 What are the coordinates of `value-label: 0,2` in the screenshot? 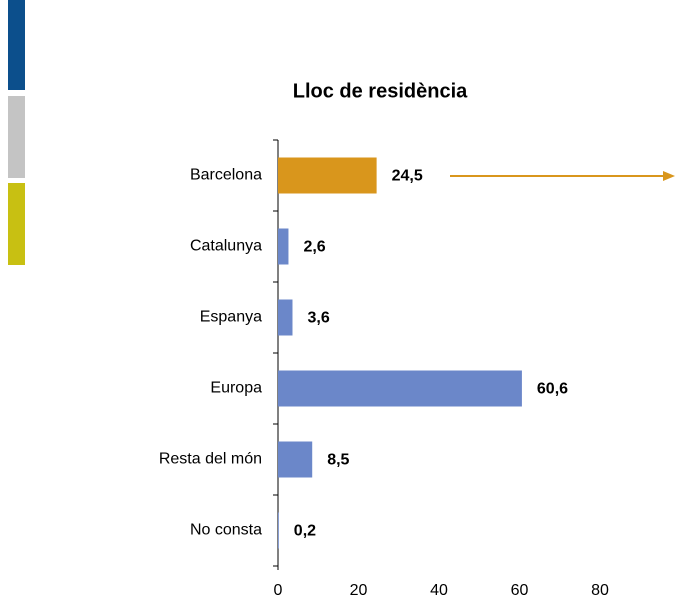 It's located at (305, 531).